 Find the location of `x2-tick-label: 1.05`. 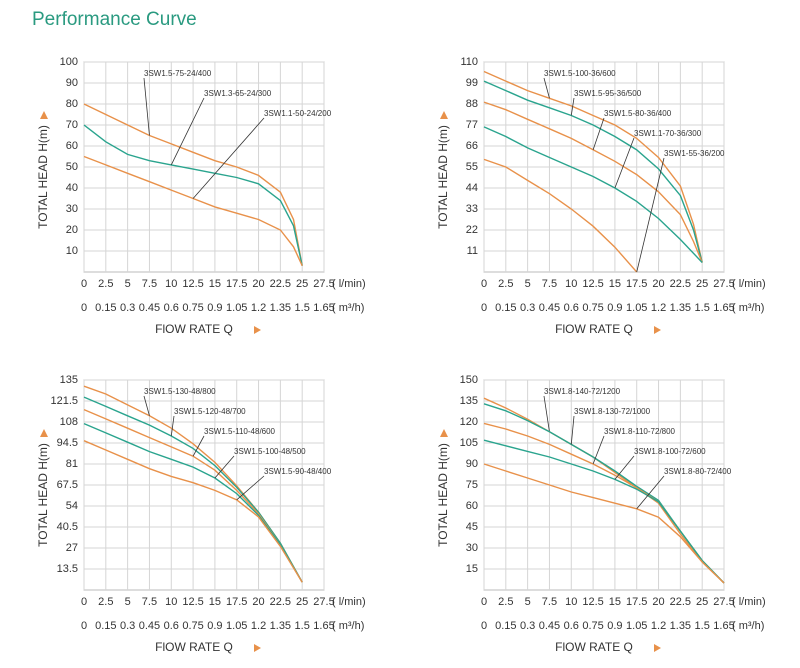

x2-tick-label: 1.05 is located at coordinates (636, 626).